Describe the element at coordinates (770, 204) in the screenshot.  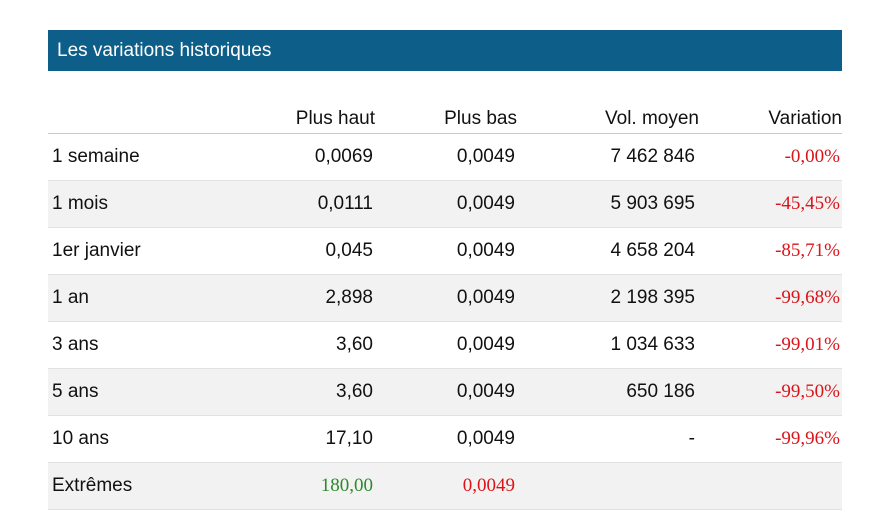
I see `row-variation: -45,45%` at that location.